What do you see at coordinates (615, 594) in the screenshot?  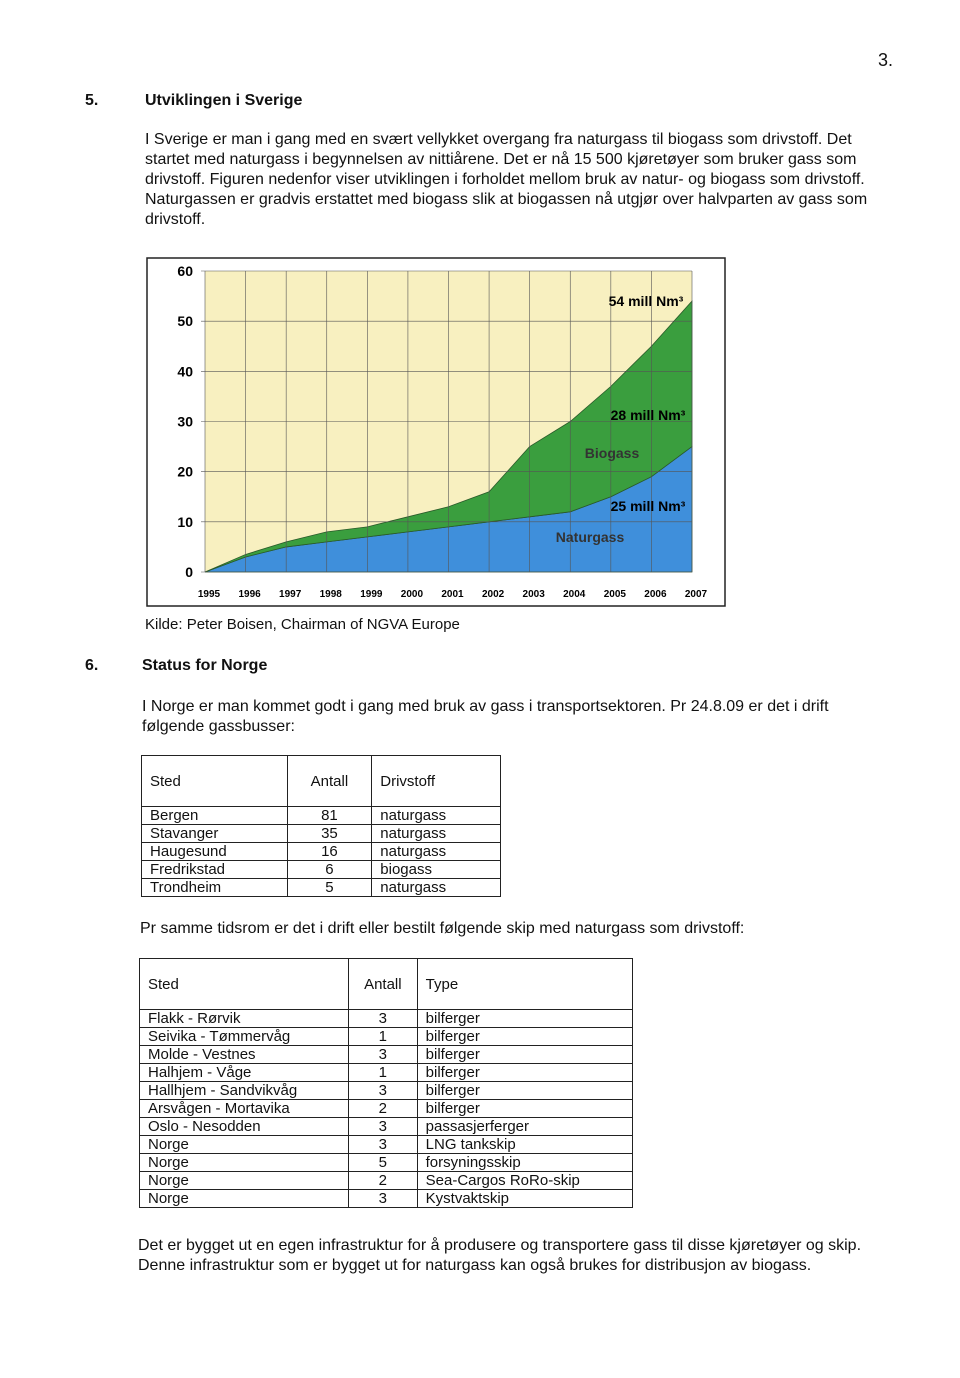 I see `x-tick-label: 2005` at bounding box center [615, 594].